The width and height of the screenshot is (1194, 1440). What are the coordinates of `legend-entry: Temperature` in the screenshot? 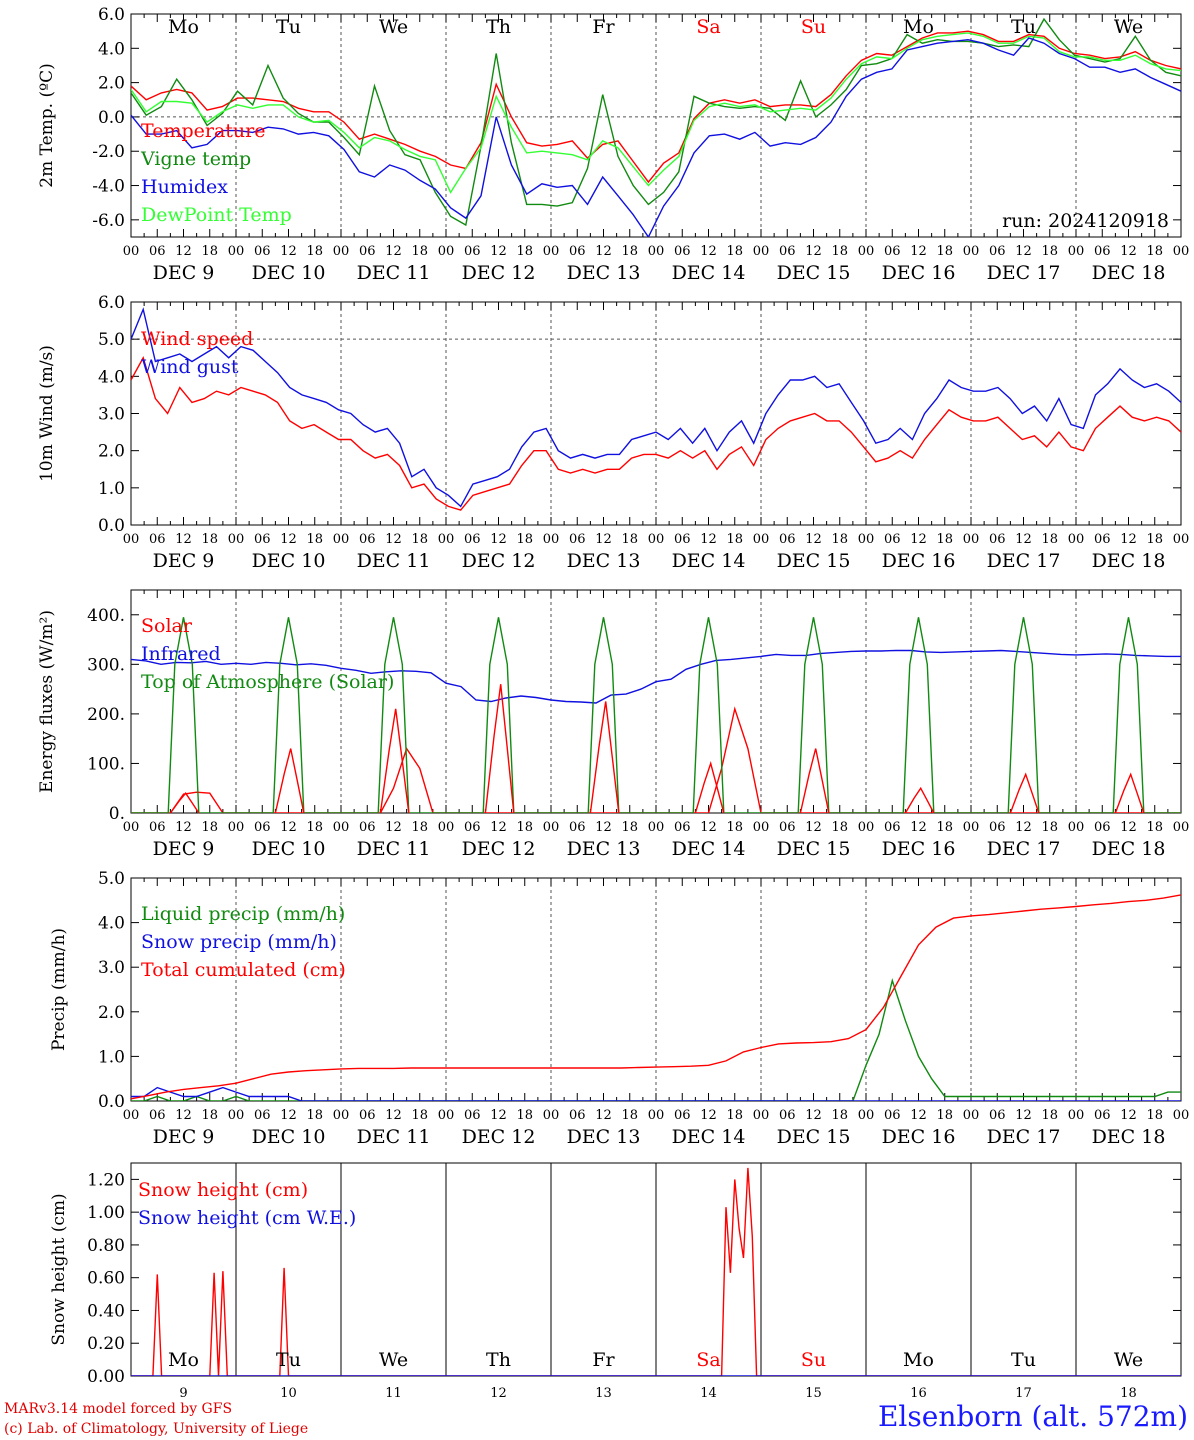 It's located at (203, 131).